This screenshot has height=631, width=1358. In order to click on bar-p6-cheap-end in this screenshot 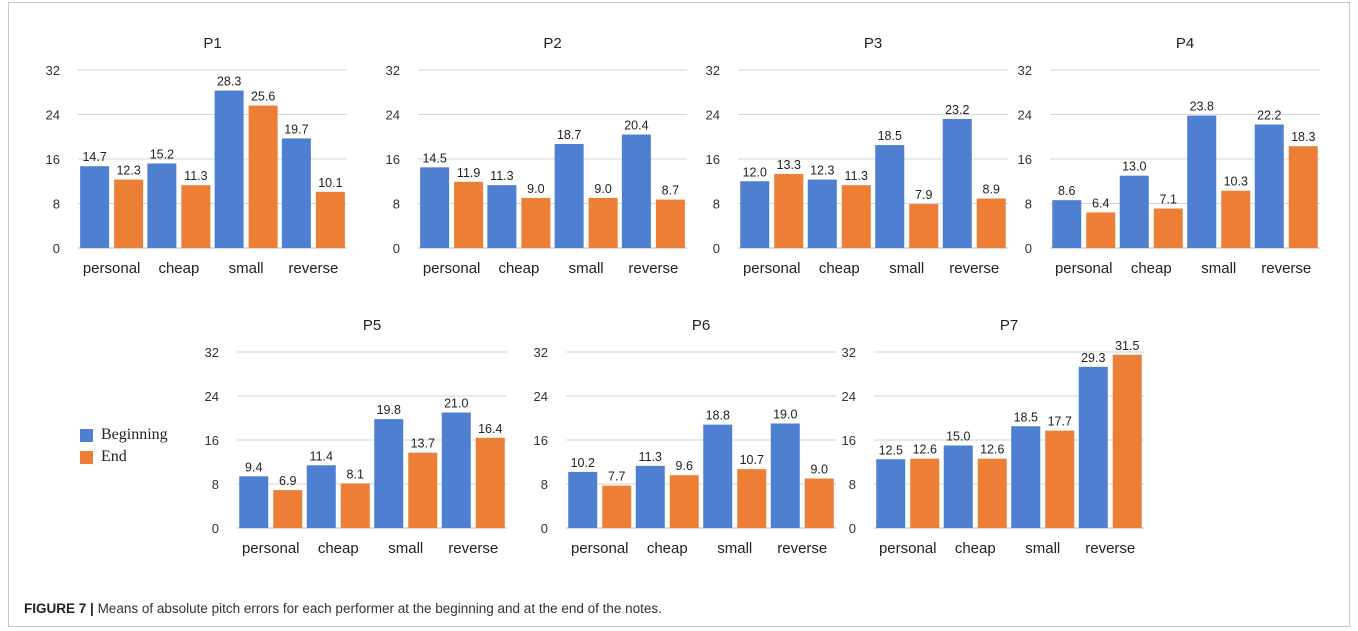, I will do `click(684, 501)`.